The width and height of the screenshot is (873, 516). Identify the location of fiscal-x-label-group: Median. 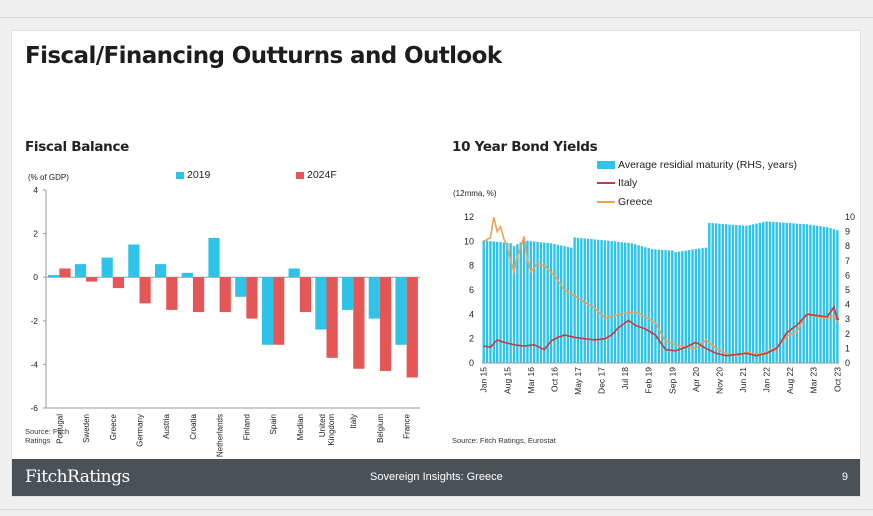
(300, 427).